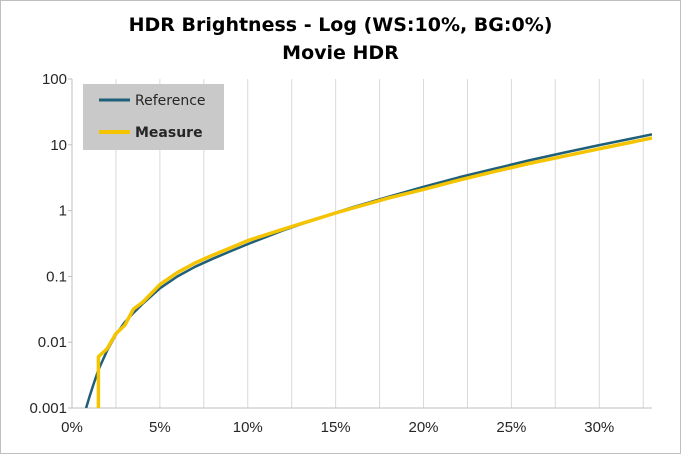 The image size is (681, 454). What do you see at coordinates (153, 117) in the screenshot?
I see `legend-box` at bounding box center [153, 117].